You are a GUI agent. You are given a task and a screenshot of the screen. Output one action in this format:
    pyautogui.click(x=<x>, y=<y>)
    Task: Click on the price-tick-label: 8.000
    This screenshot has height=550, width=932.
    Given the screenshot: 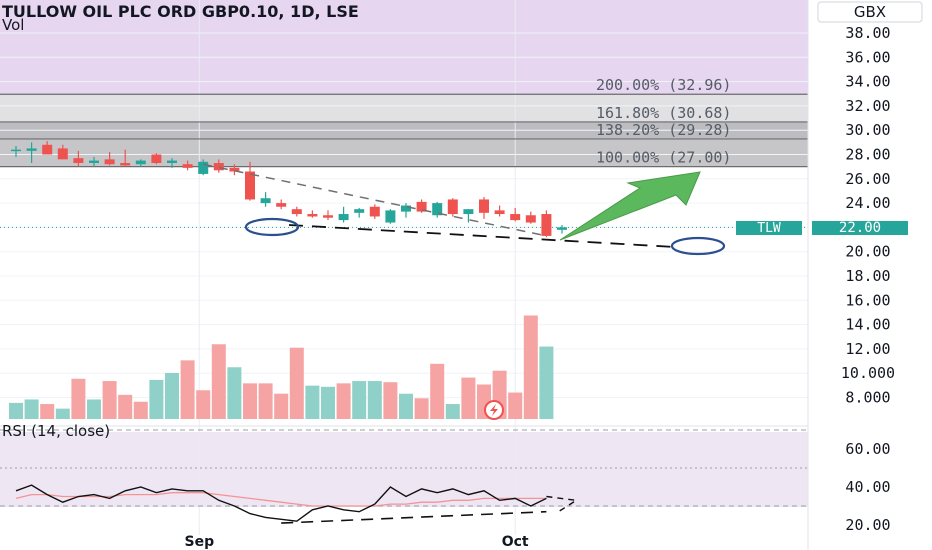 What is the action you would take?
    pyautogui.click(x=867, y=398)
    